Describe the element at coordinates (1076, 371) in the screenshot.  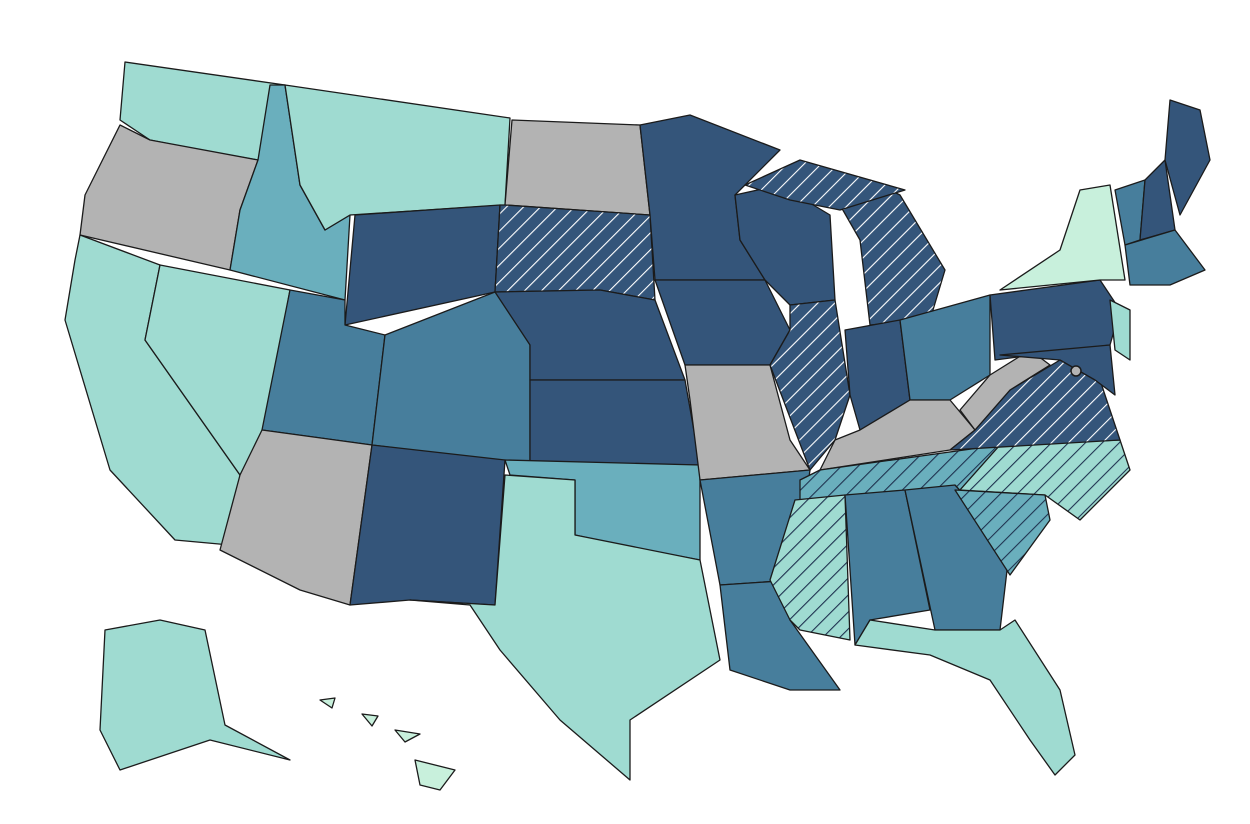
I see `dc-marker` at that location.